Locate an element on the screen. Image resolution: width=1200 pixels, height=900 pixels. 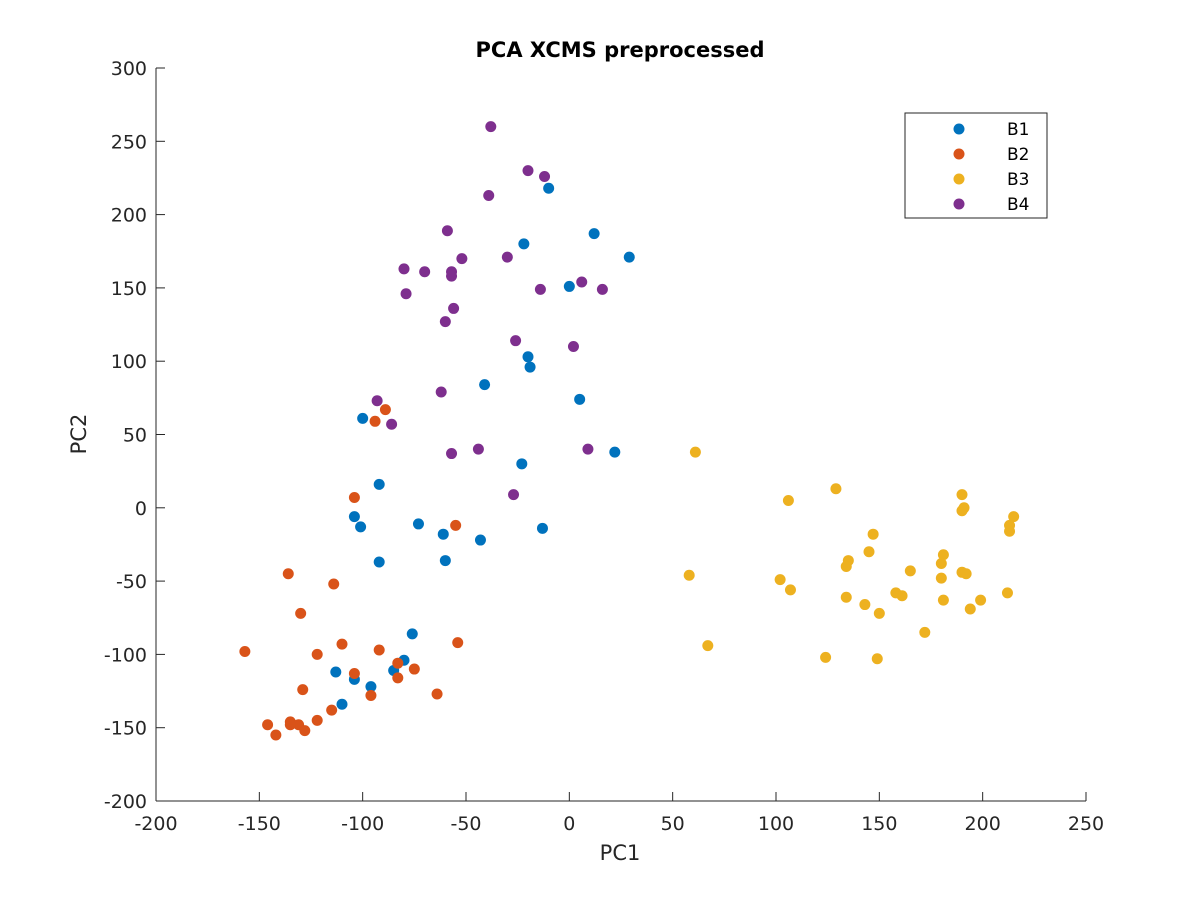
series-b4 is located at coordinates (489, 311).